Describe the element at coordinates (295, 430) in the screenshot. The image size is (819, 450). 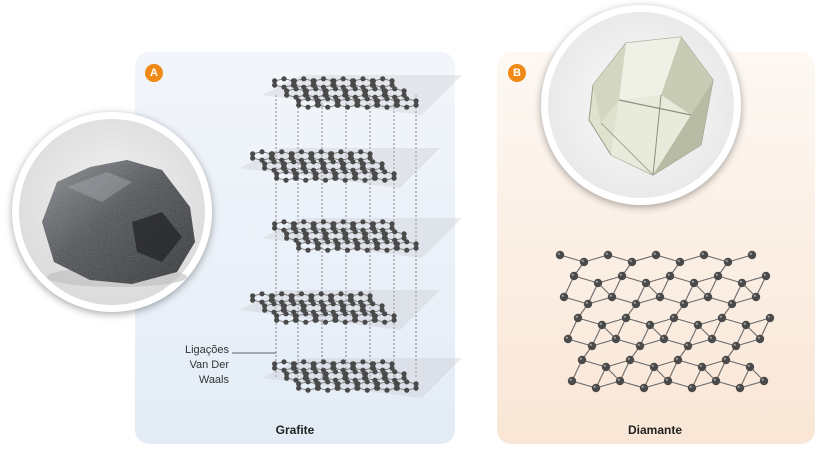
I see `graphite-caption: Grafite` at that location.